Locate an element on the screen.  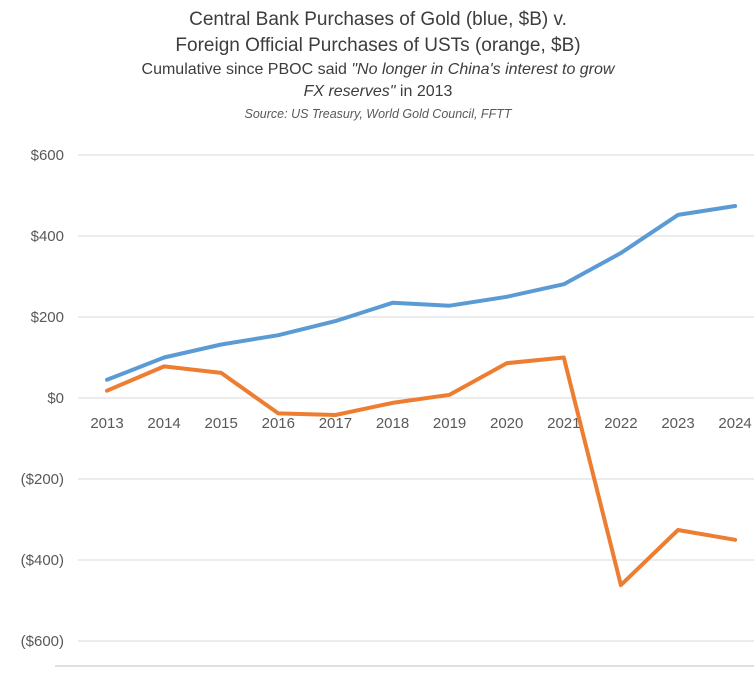
x-axis-label: 2020 is located at coordinates (506, 423).